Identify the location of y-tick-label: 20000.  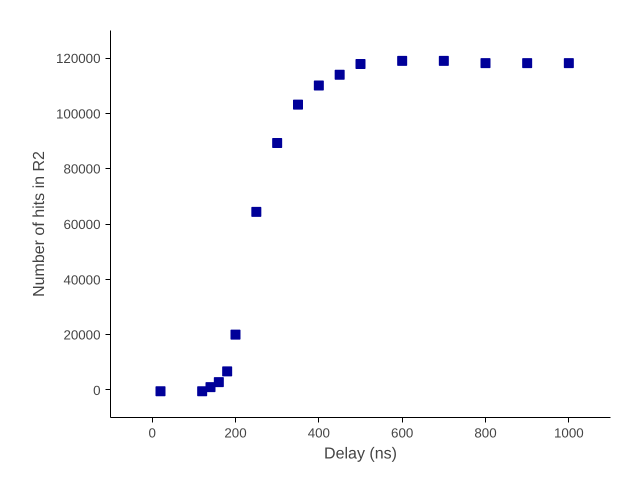
(81, 335).